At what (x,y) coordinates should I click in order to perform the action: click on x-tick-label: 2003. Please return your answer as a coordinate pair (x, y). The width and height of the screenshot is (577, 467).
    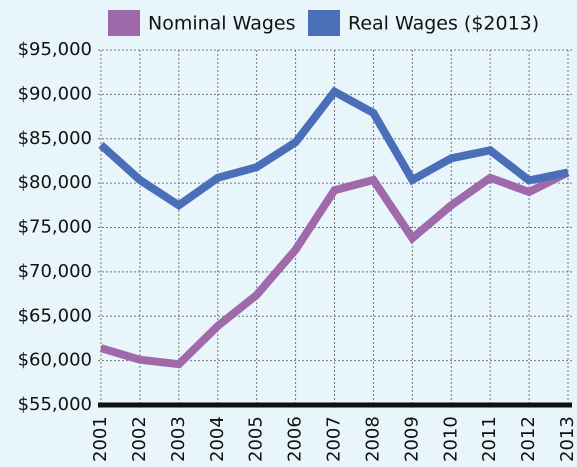
    Looking at the image, I should click on (178, 439).